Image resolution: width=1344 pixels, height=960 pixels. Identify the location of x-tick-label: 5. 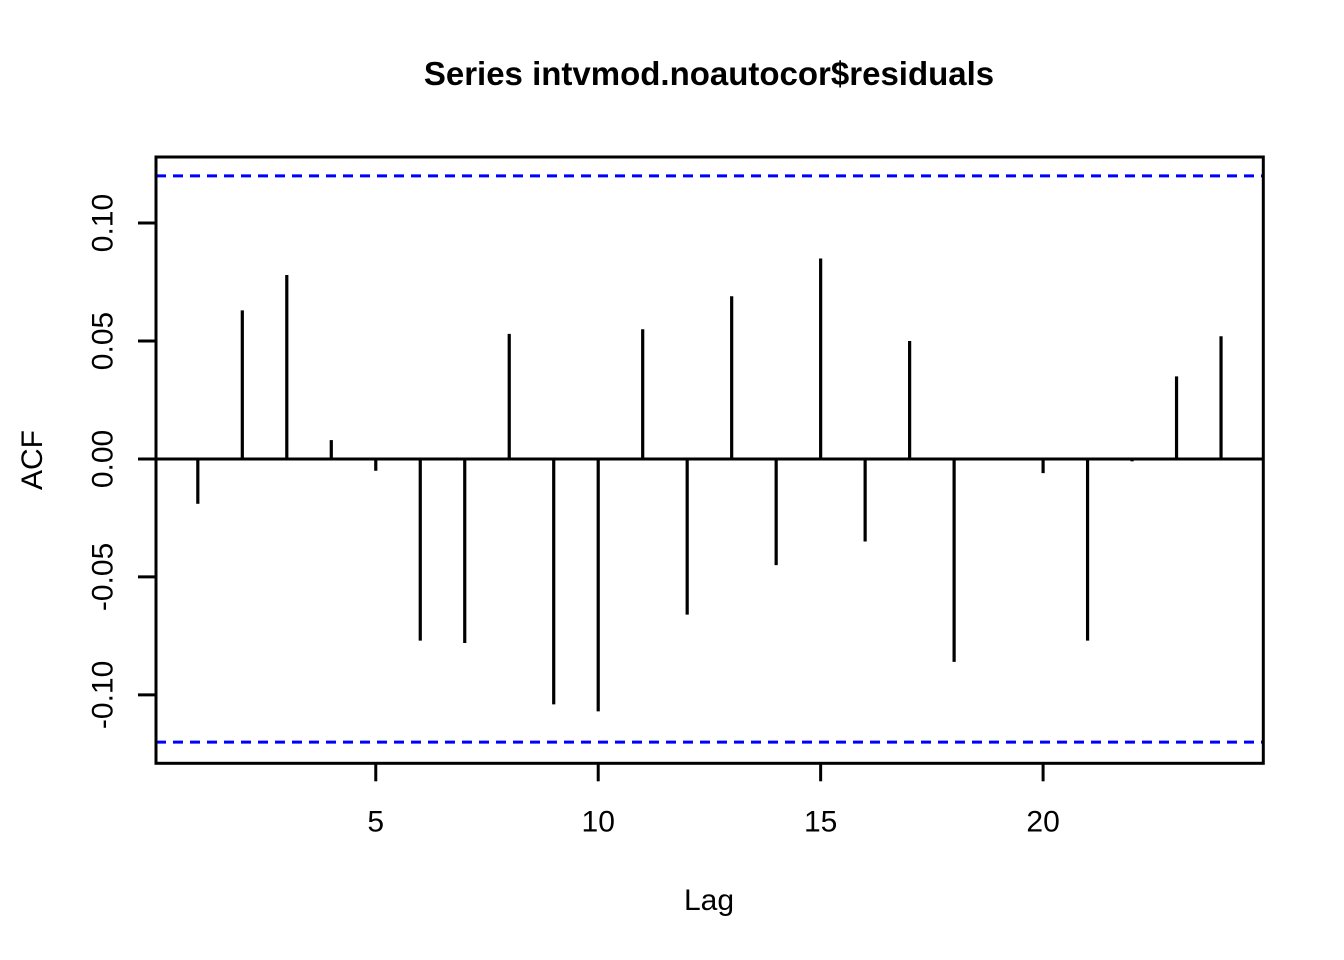
(375, 822).